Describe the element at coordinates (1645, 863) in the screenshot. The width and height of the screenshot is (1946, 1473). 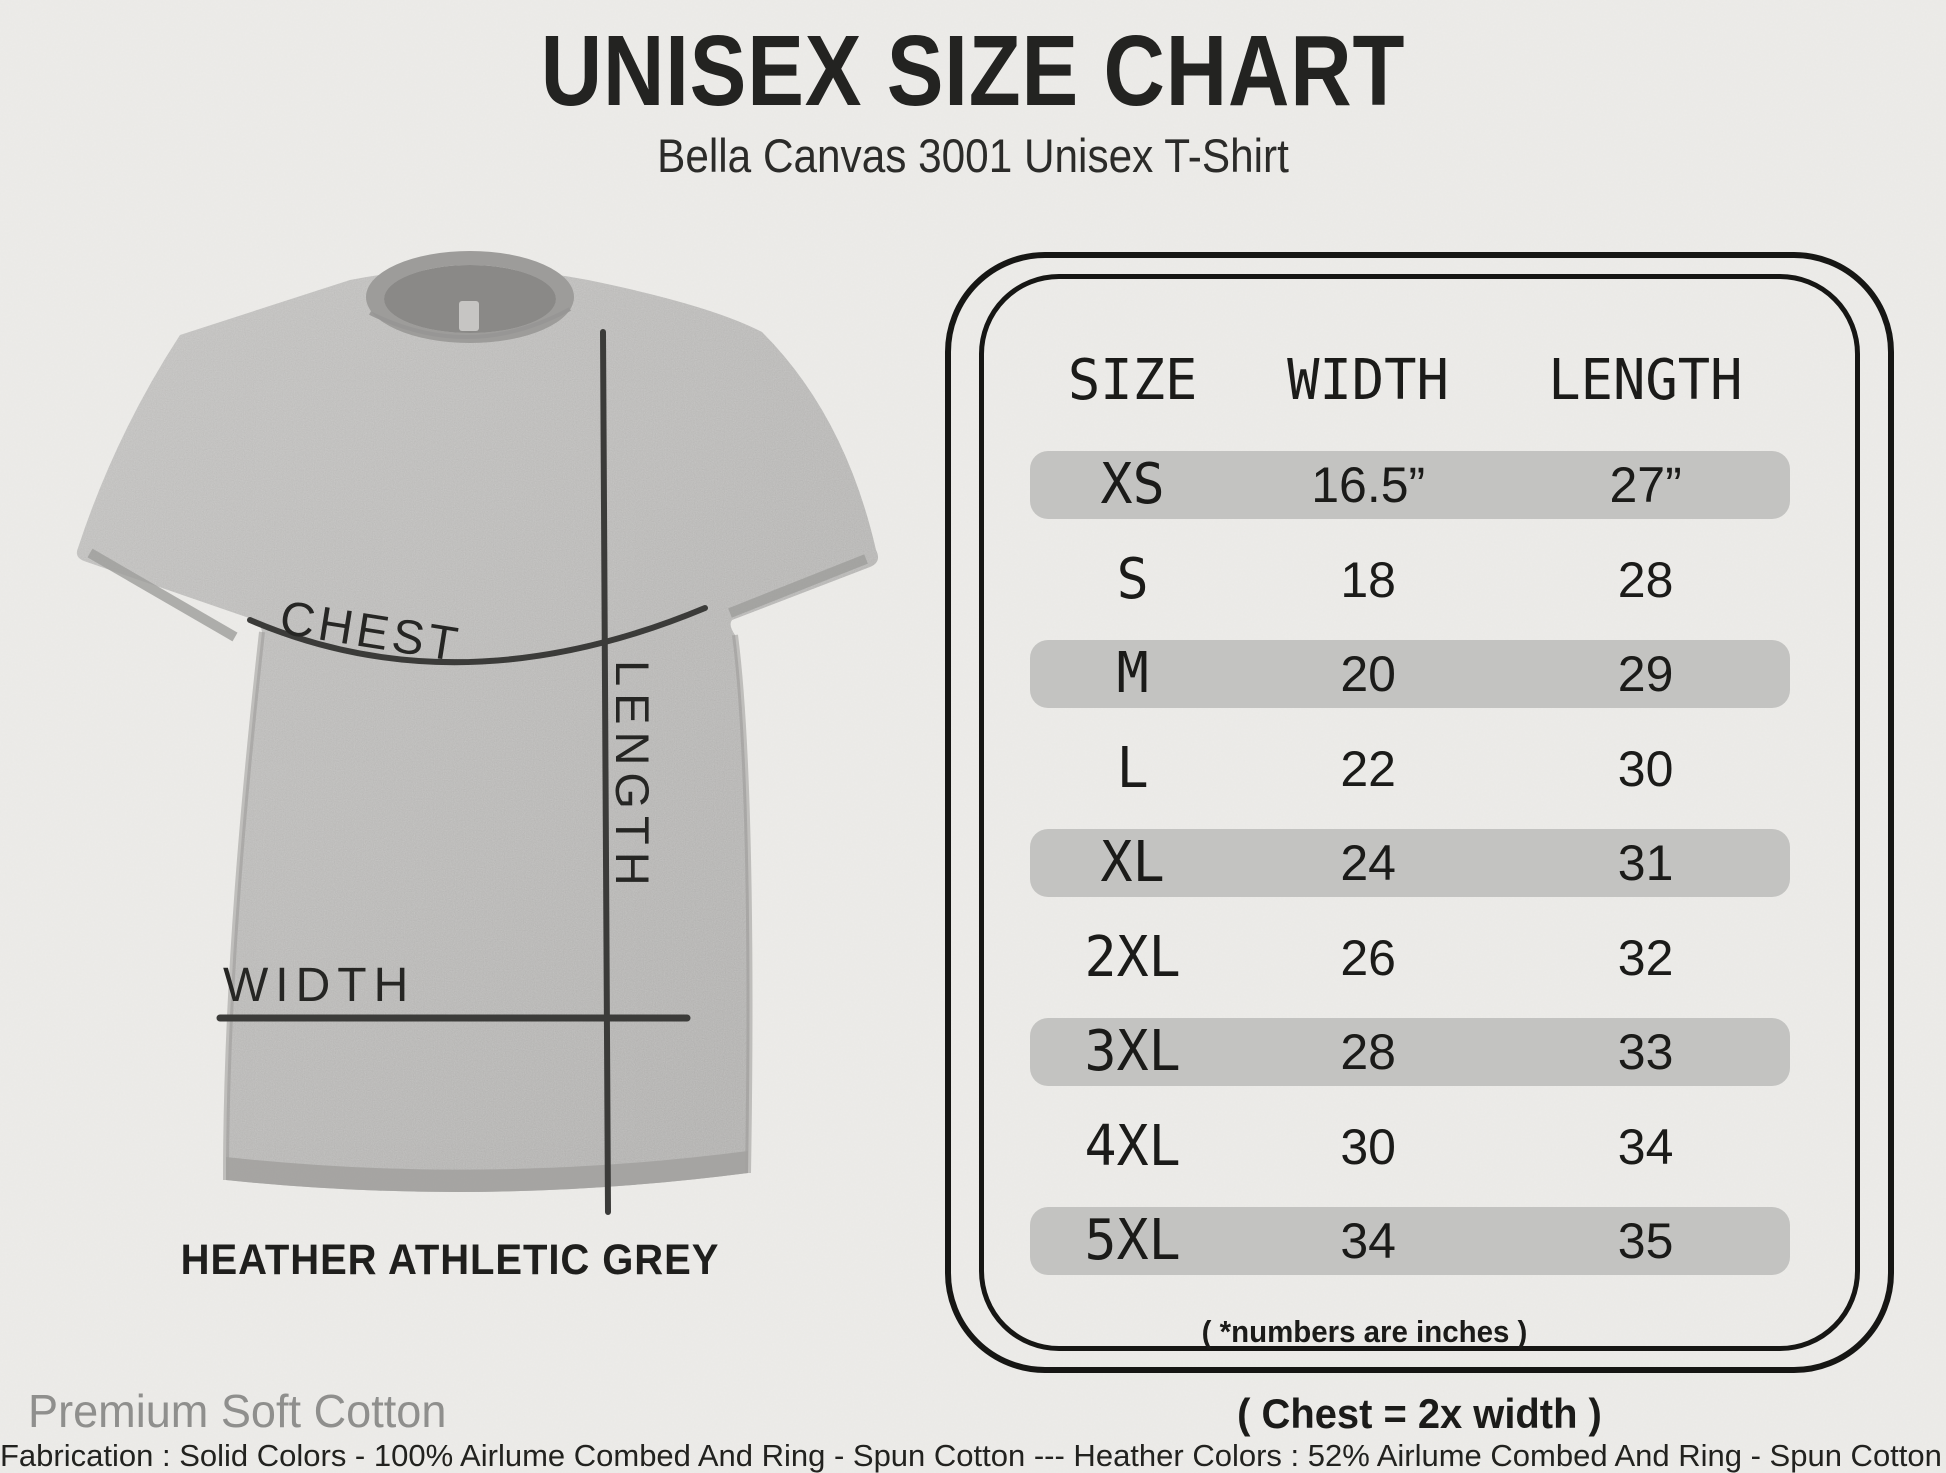
I see `length-value: 31` at that location.